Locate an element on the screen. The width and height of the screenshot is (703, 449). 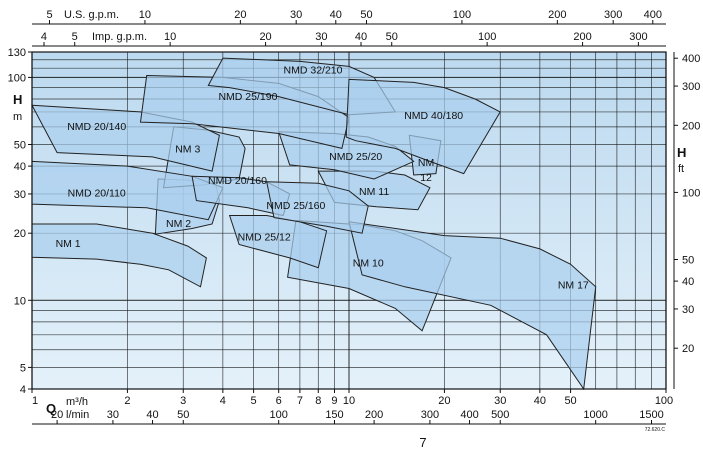
h-m-axis-tick-label: 50 is located at coordinates (20, 145).